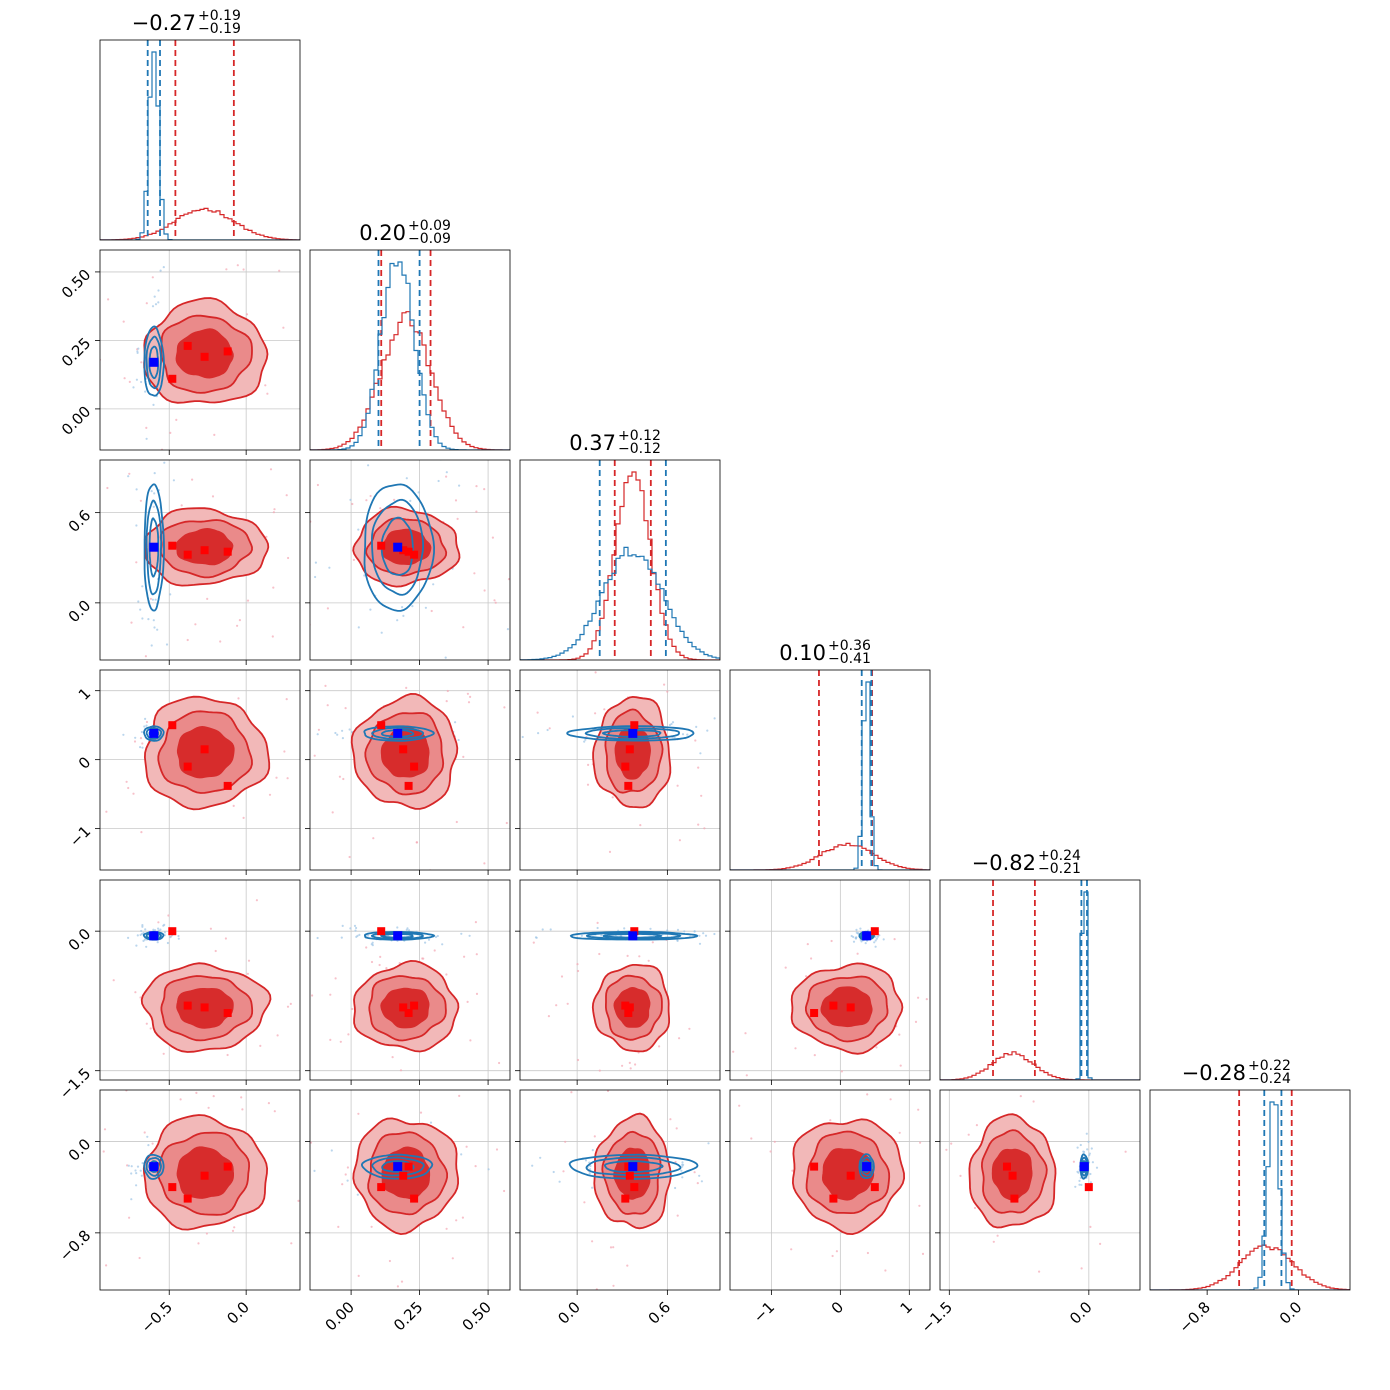 This screenshot has width=1390, height=1390. Describe the element at coordinates (429, 226) in the screenshot. I see `title-plus: +0.09` at that location.